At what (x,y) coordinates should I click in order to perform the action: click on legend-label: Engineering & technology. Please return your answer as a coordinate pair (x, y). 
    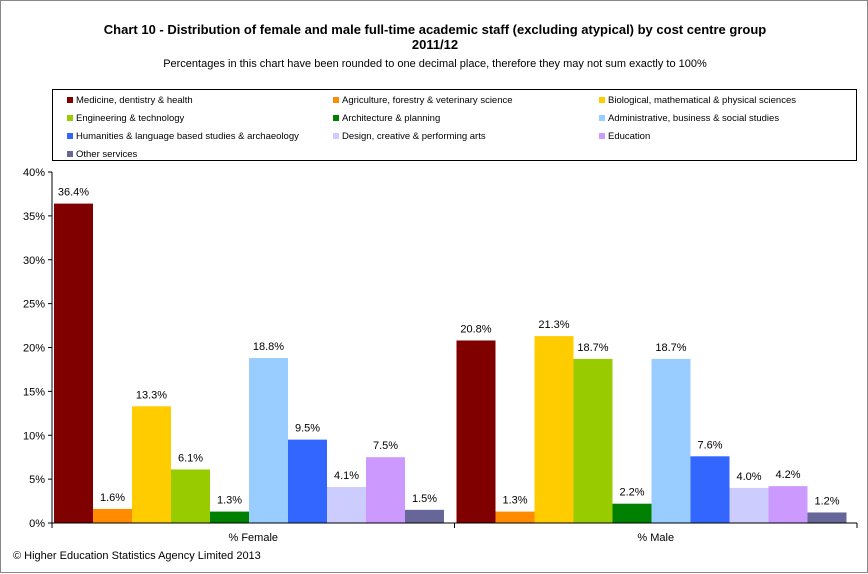
    Looking at the image, I should click on (130, 118).